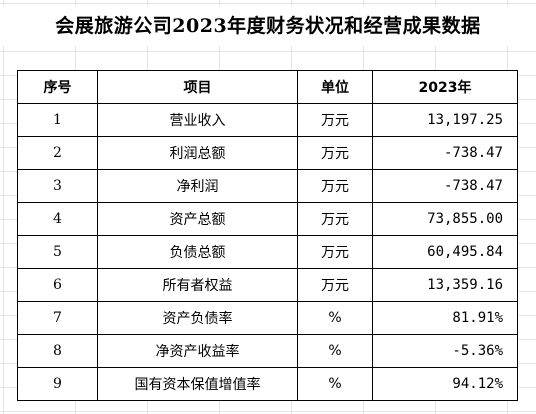 The height and width of the screenshot is (414, 536). I want to click on row-item: 资产总额, so click(197, 219).